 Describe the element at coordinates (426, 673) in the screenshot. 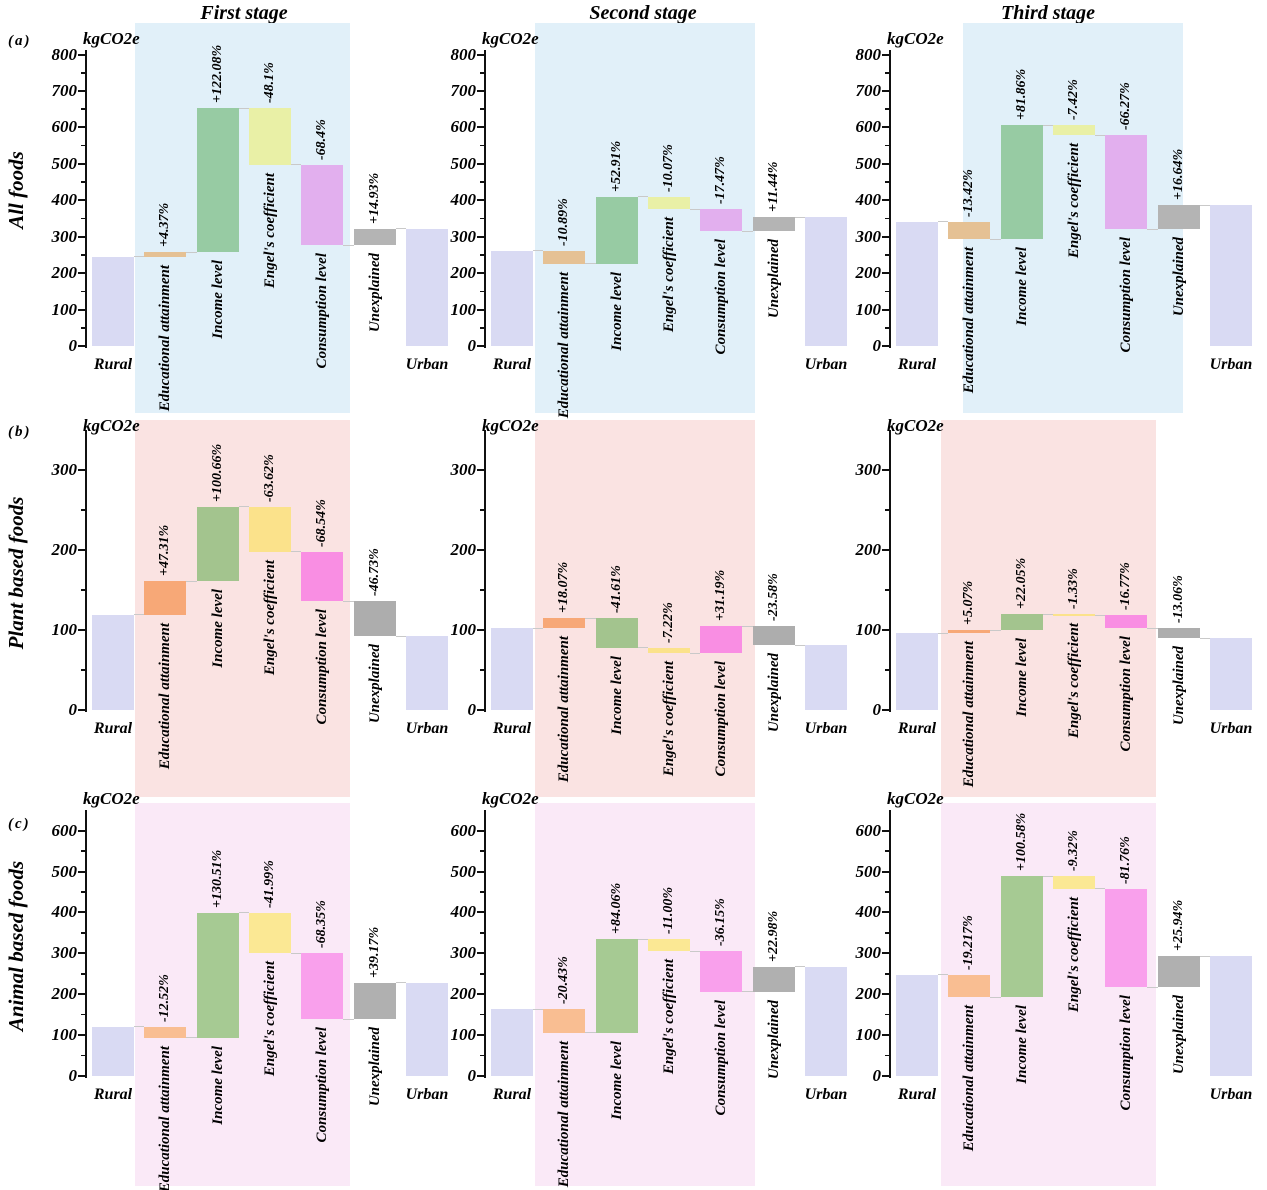

I see `bar-urban` at that location.